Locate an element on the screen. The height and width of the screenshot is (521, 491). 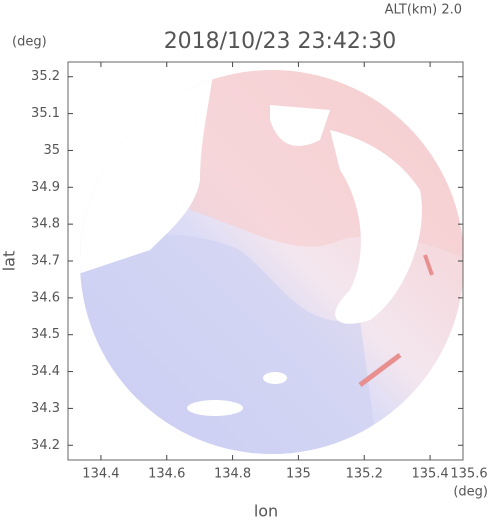
y-axis-label: lat is located at coordinates (9, 261).